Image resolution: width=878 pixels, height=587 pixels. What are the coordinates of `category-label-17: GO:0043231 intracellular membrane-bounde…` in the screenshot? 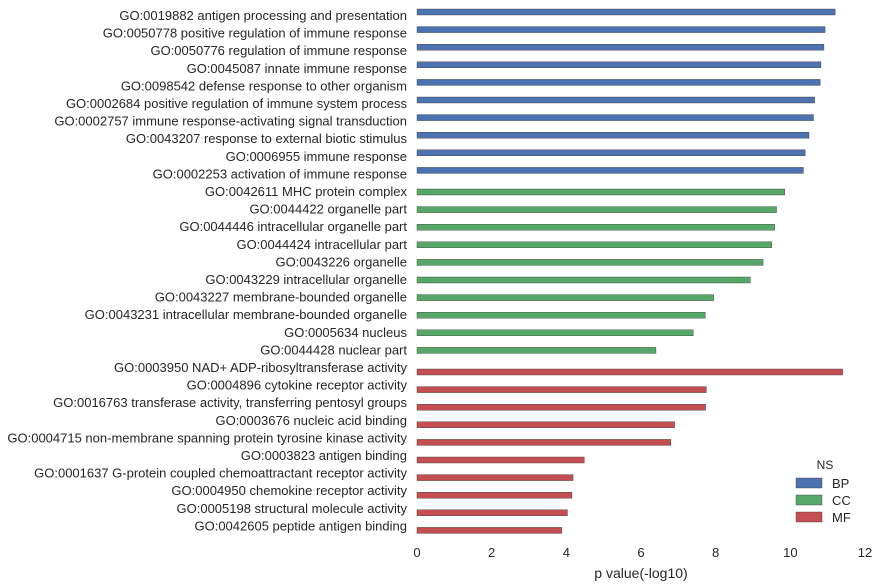 It's located at (246, 314).